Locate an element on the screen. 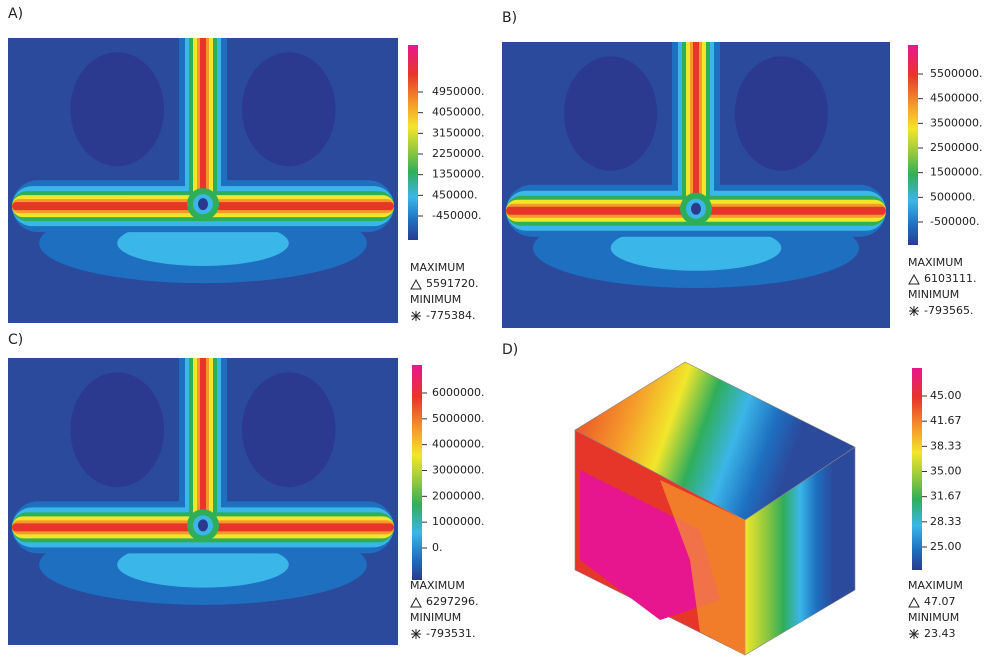  colorbar-label: 3150000. is located at coordinates (458, 132).